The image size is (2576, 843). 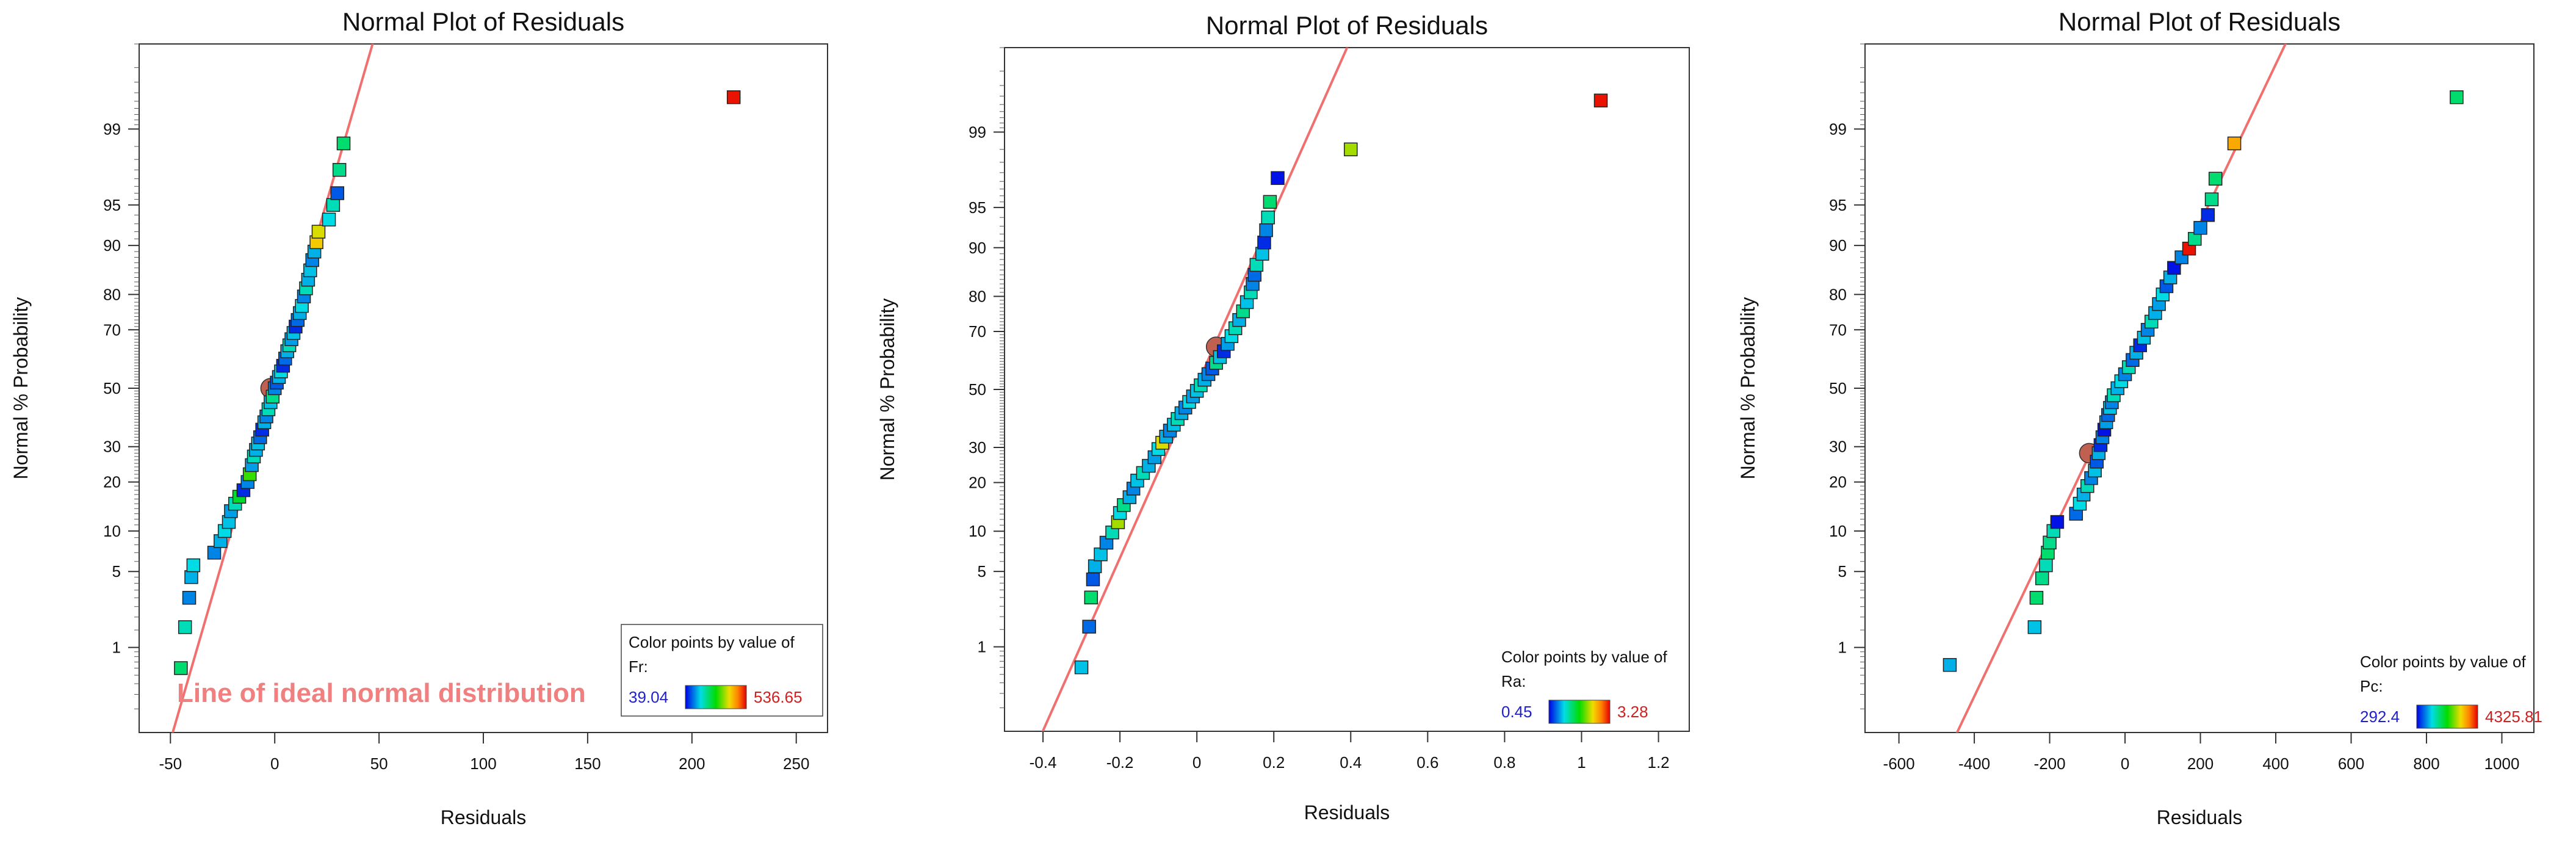 What do you see at coordinates (2371, 686) in the screenshot?
I see `colorbar-variable: Pc:` at bounding box center [2371, 686].